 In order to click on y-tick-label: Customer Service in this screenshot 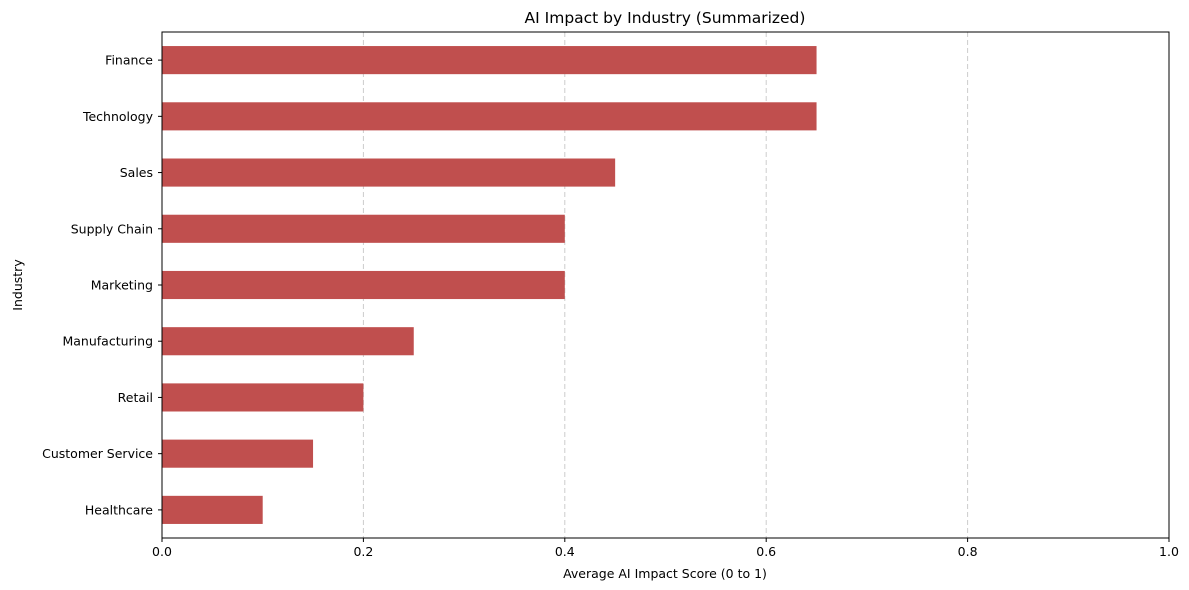, I will do `click(97, 453)`.